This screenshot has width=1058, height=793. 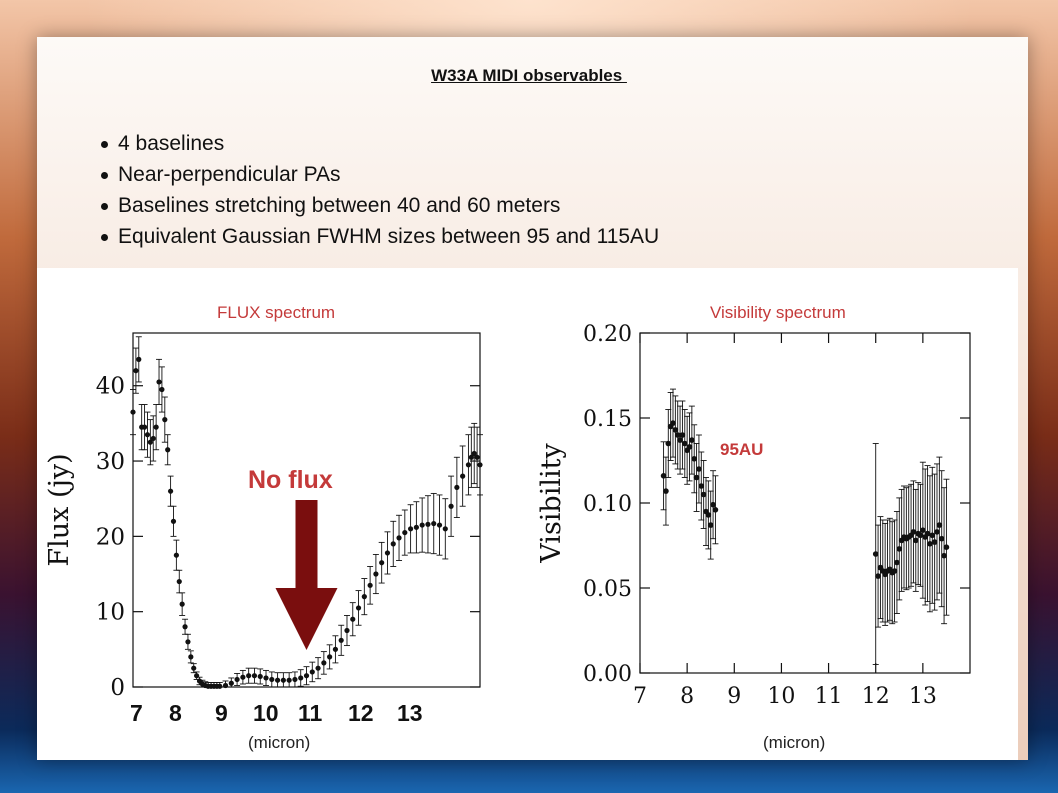 What do you see at coordinates (410, 713) in the screenshot?
I see `flux-x-tick-label: 13` at bounding box center [410, 713].